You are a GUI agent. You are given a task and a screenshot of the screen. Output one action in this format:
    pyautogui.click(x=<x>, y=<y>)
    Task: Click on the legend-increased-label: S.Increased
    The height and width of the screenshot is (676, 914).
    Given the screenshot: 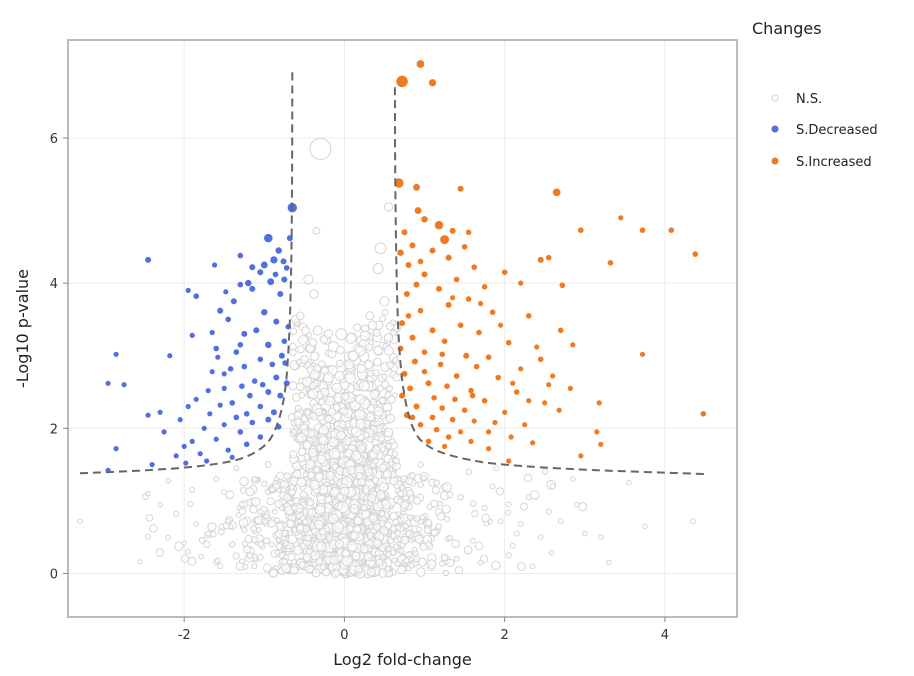 What is the action you would take?
    pyautogui.click(x=834, y=162)
    